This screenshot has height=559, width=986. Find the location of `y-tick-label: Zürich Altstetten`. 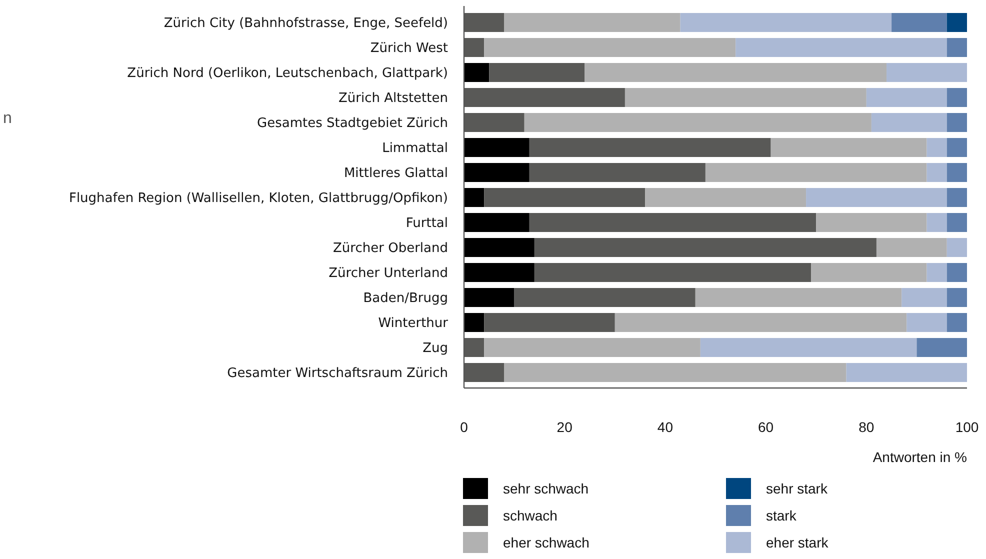

y-tick-label: Zürich Altstetten is located at coordinates (393, 98).